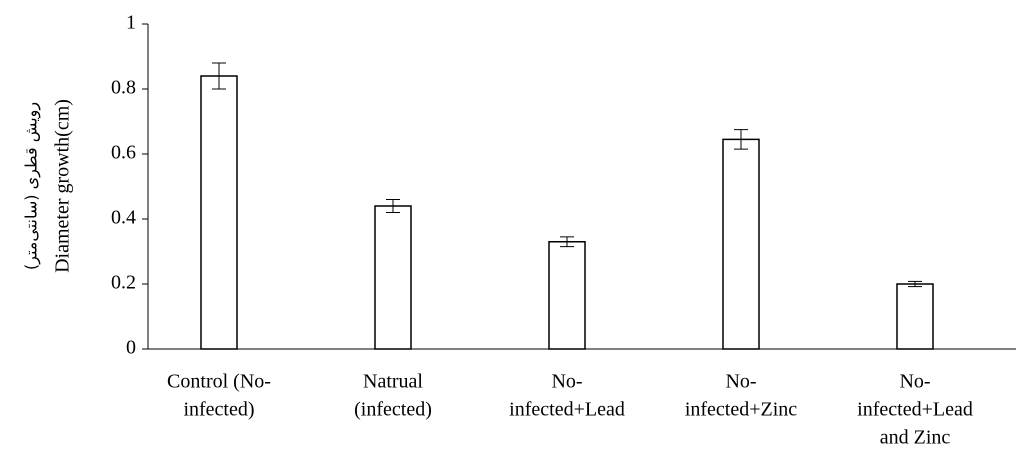  Describe the element at coordinates (915, 438) in the screenshot. I see `x-tick-label: and Zinc` at that location.